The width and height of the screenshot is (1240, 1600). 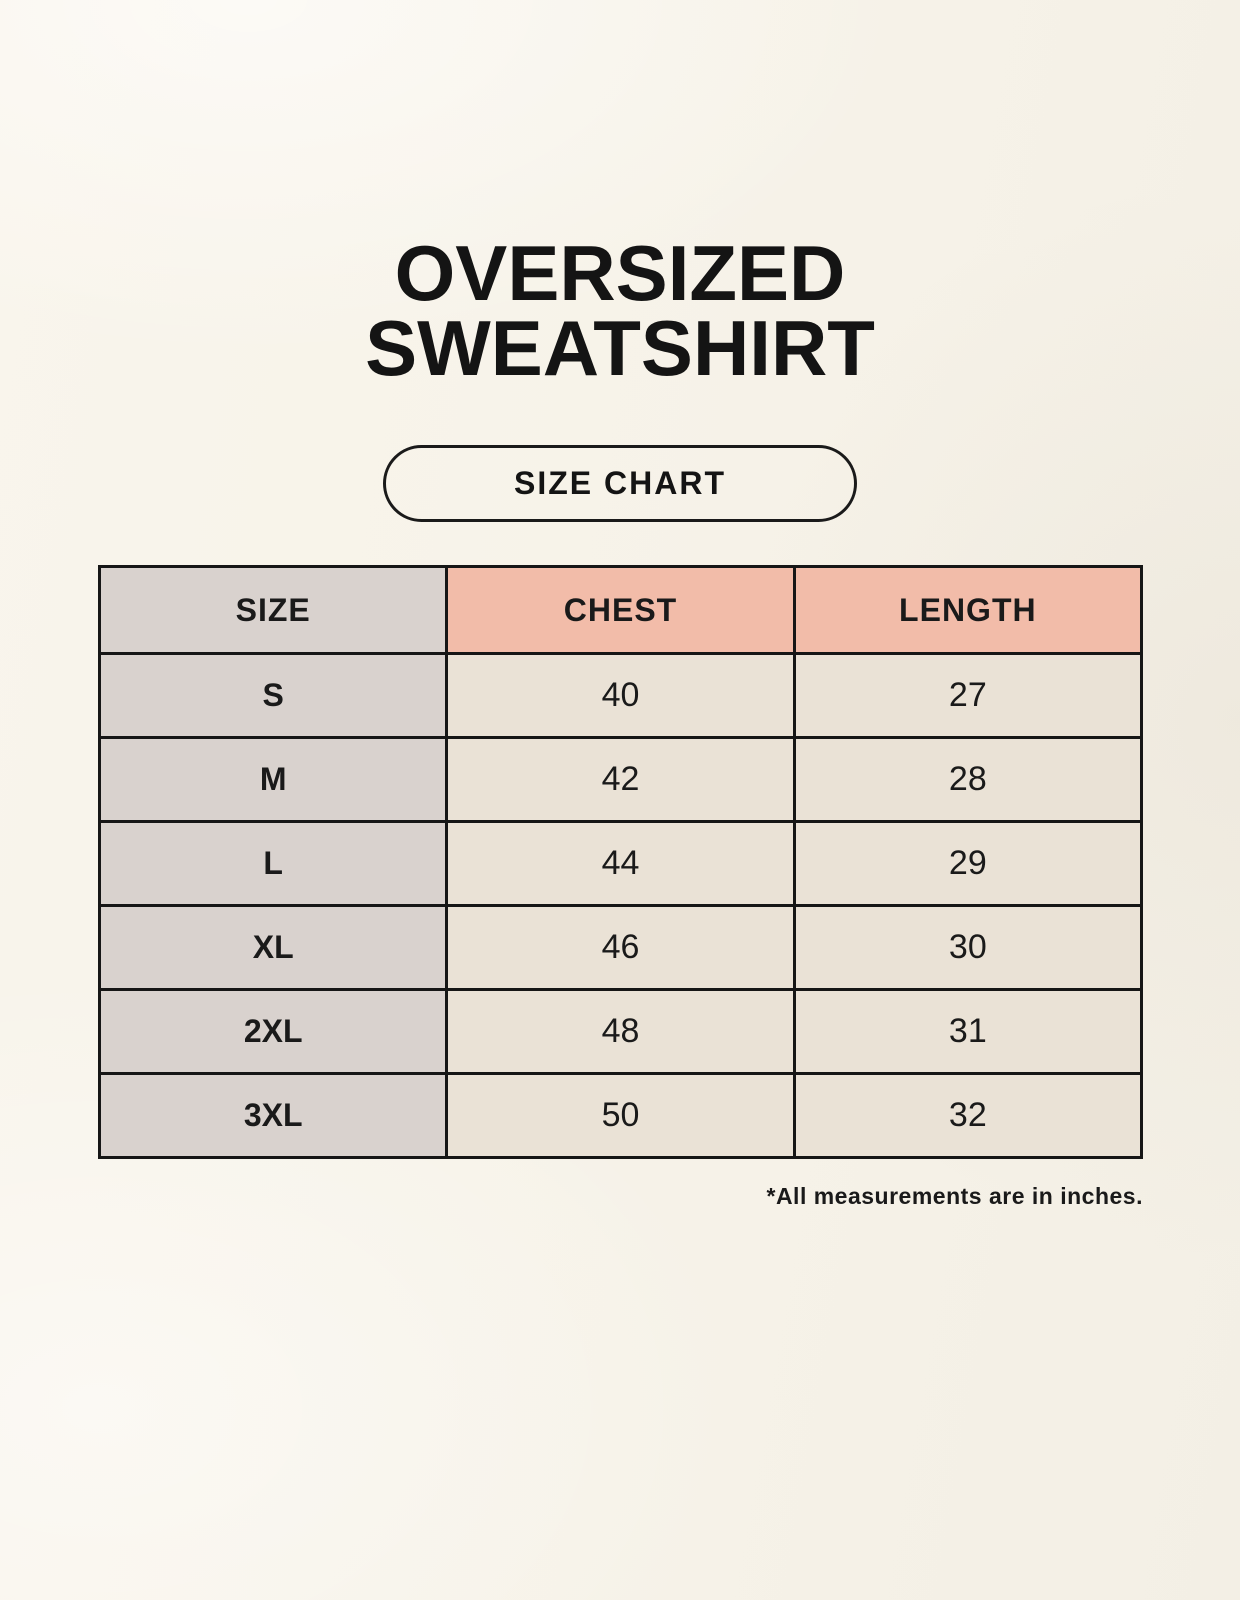 I want to click on table-row: 3XL 50 32, so click(x=620, y=1115).